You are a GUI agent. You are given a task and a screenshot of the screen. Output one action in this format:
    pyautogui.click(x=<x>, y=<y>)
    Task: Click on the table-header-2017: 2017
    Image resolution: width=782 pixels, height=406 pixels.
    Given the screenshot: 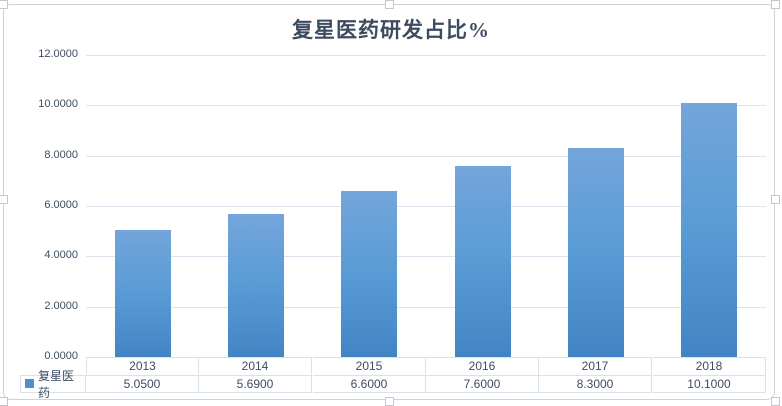 What is the action you would take?
    pyautogui.click(x=595, y=366)
    